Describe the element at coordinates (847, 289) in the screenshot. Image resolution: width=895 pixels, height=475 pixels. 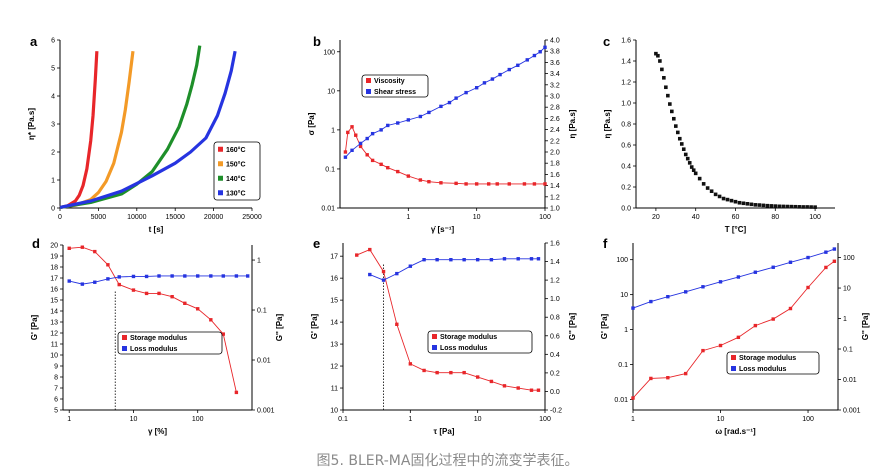
I see `y2-tick-label: 10` at that location.